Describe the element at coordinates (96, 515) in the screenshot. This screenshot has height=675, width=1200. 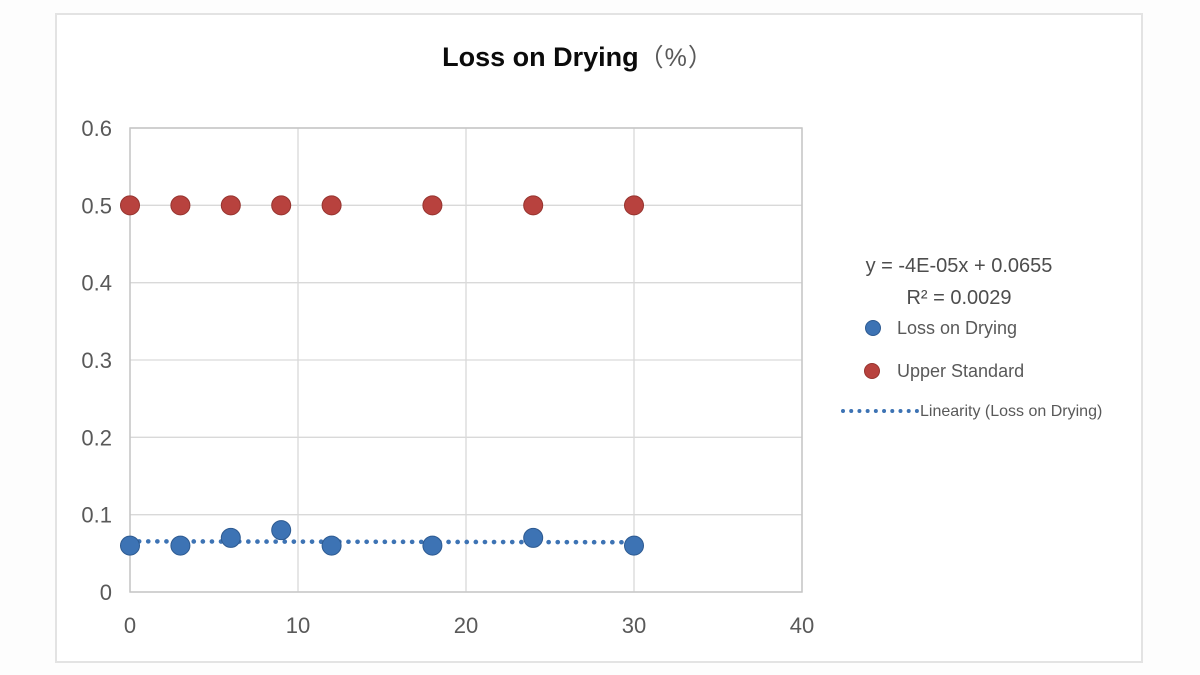
I see `y-axis-tick-label: 0.1` at that location.